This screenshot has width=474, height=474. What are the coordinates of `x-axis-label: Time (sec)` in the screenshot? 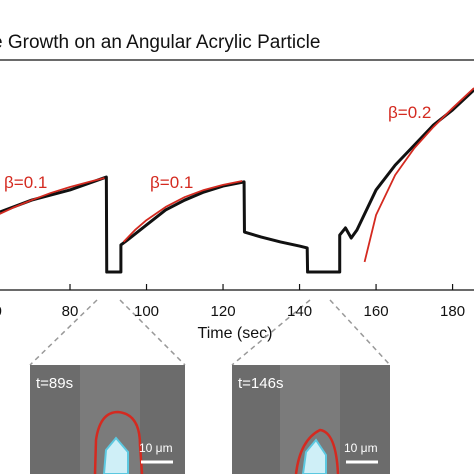 It's located at (235, 333).